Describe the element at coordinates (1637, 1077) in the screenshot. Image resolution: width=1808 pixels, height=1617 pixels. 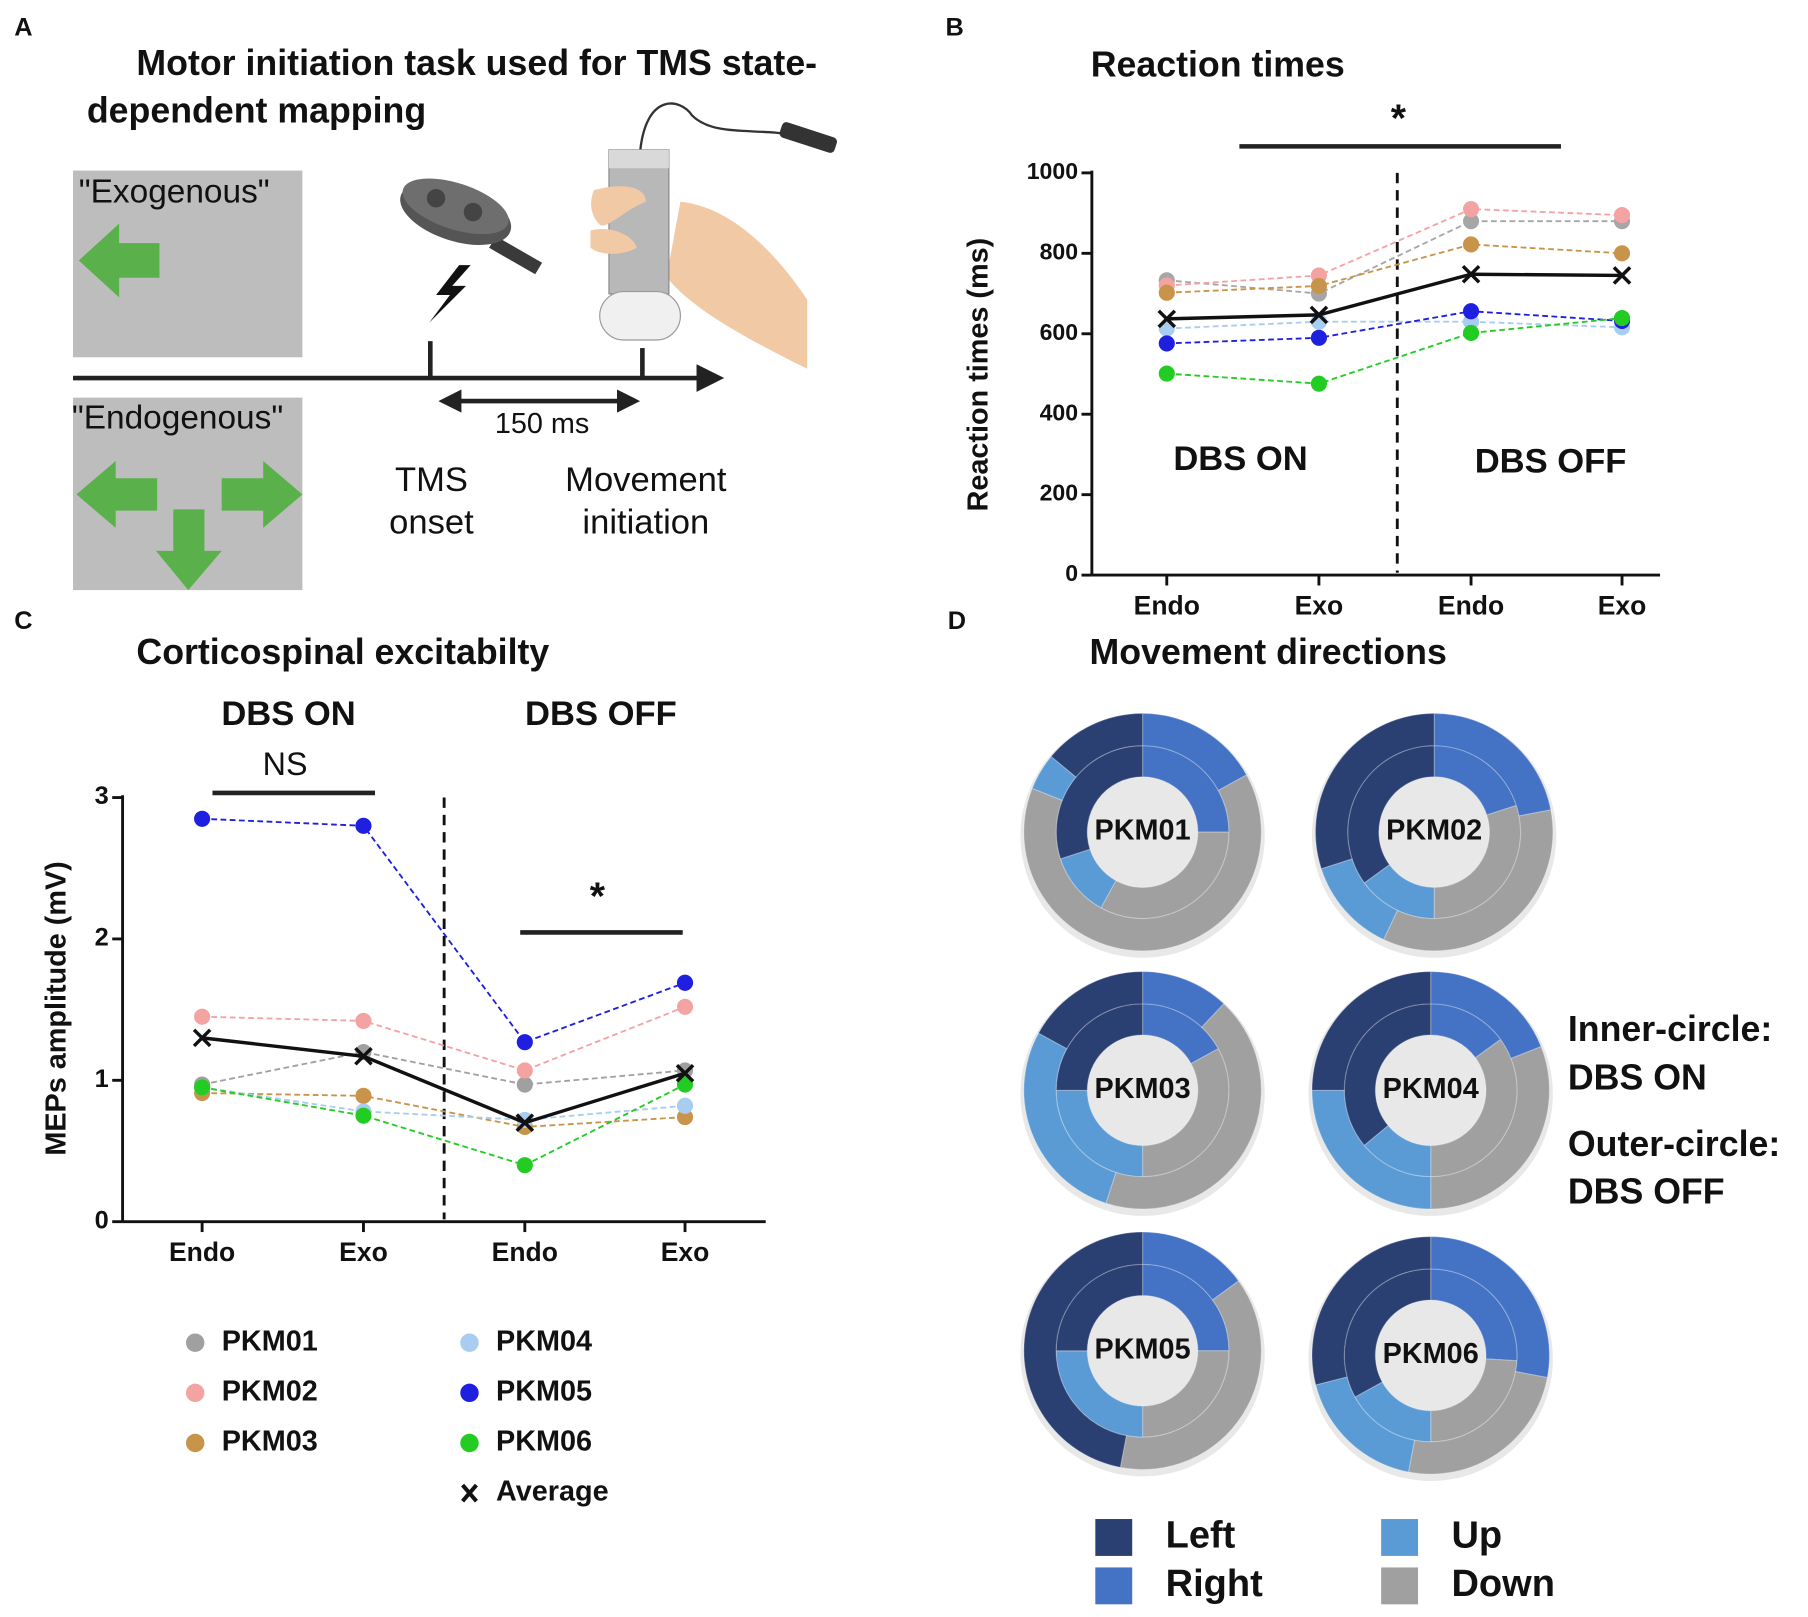
I see `annotation: DBS ON` at that location.